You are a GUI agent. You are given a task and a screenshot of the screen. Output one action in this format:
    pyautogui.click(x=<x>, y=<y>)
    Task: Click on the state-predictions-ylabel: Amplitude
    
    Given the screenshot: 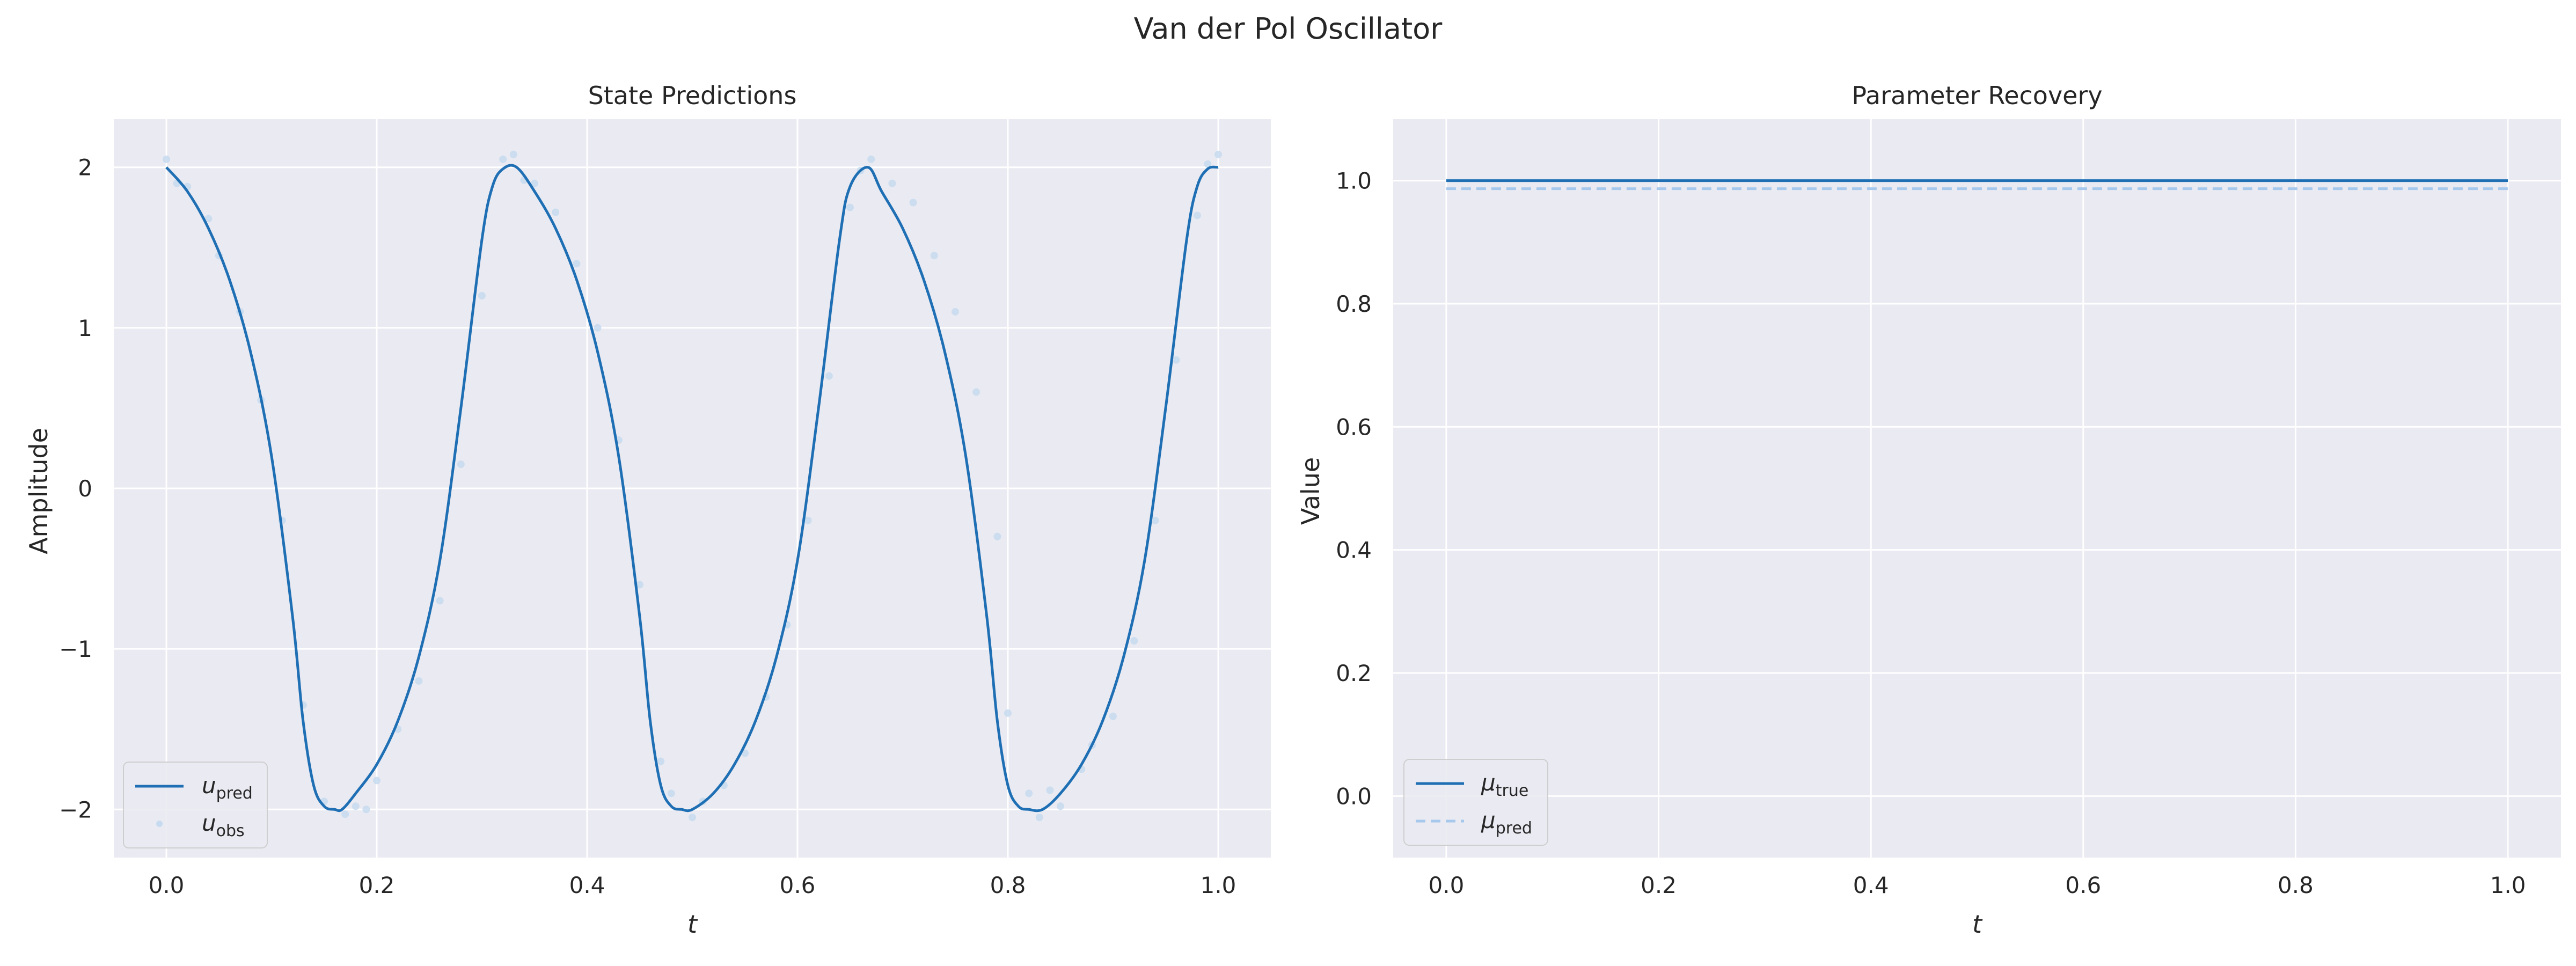 What is the action you would take?
    pyautogui.click(x=38, y=491)
    